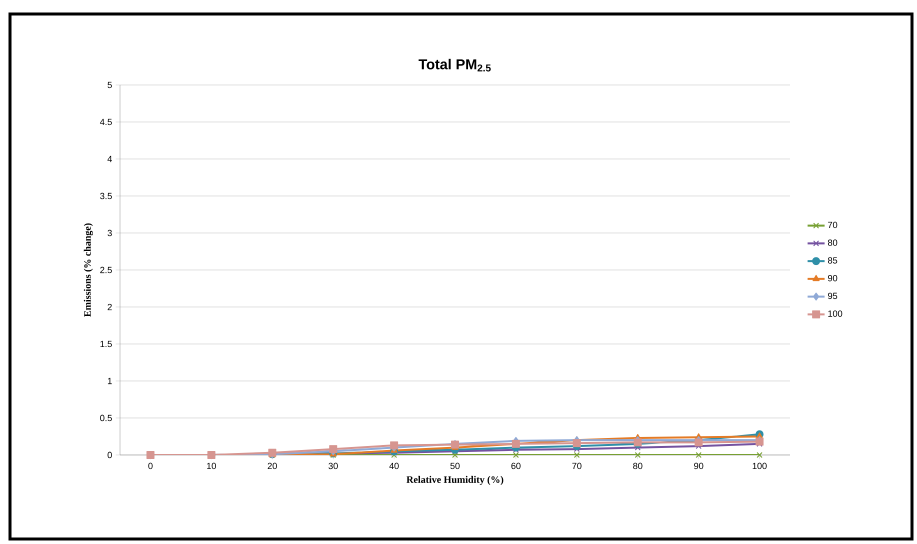 This screenshot has width=917, height=544. Describe the element at coordinates (88, 270) in the screenshot. I see `y-axis-title: Emissions (% change)` at that location.